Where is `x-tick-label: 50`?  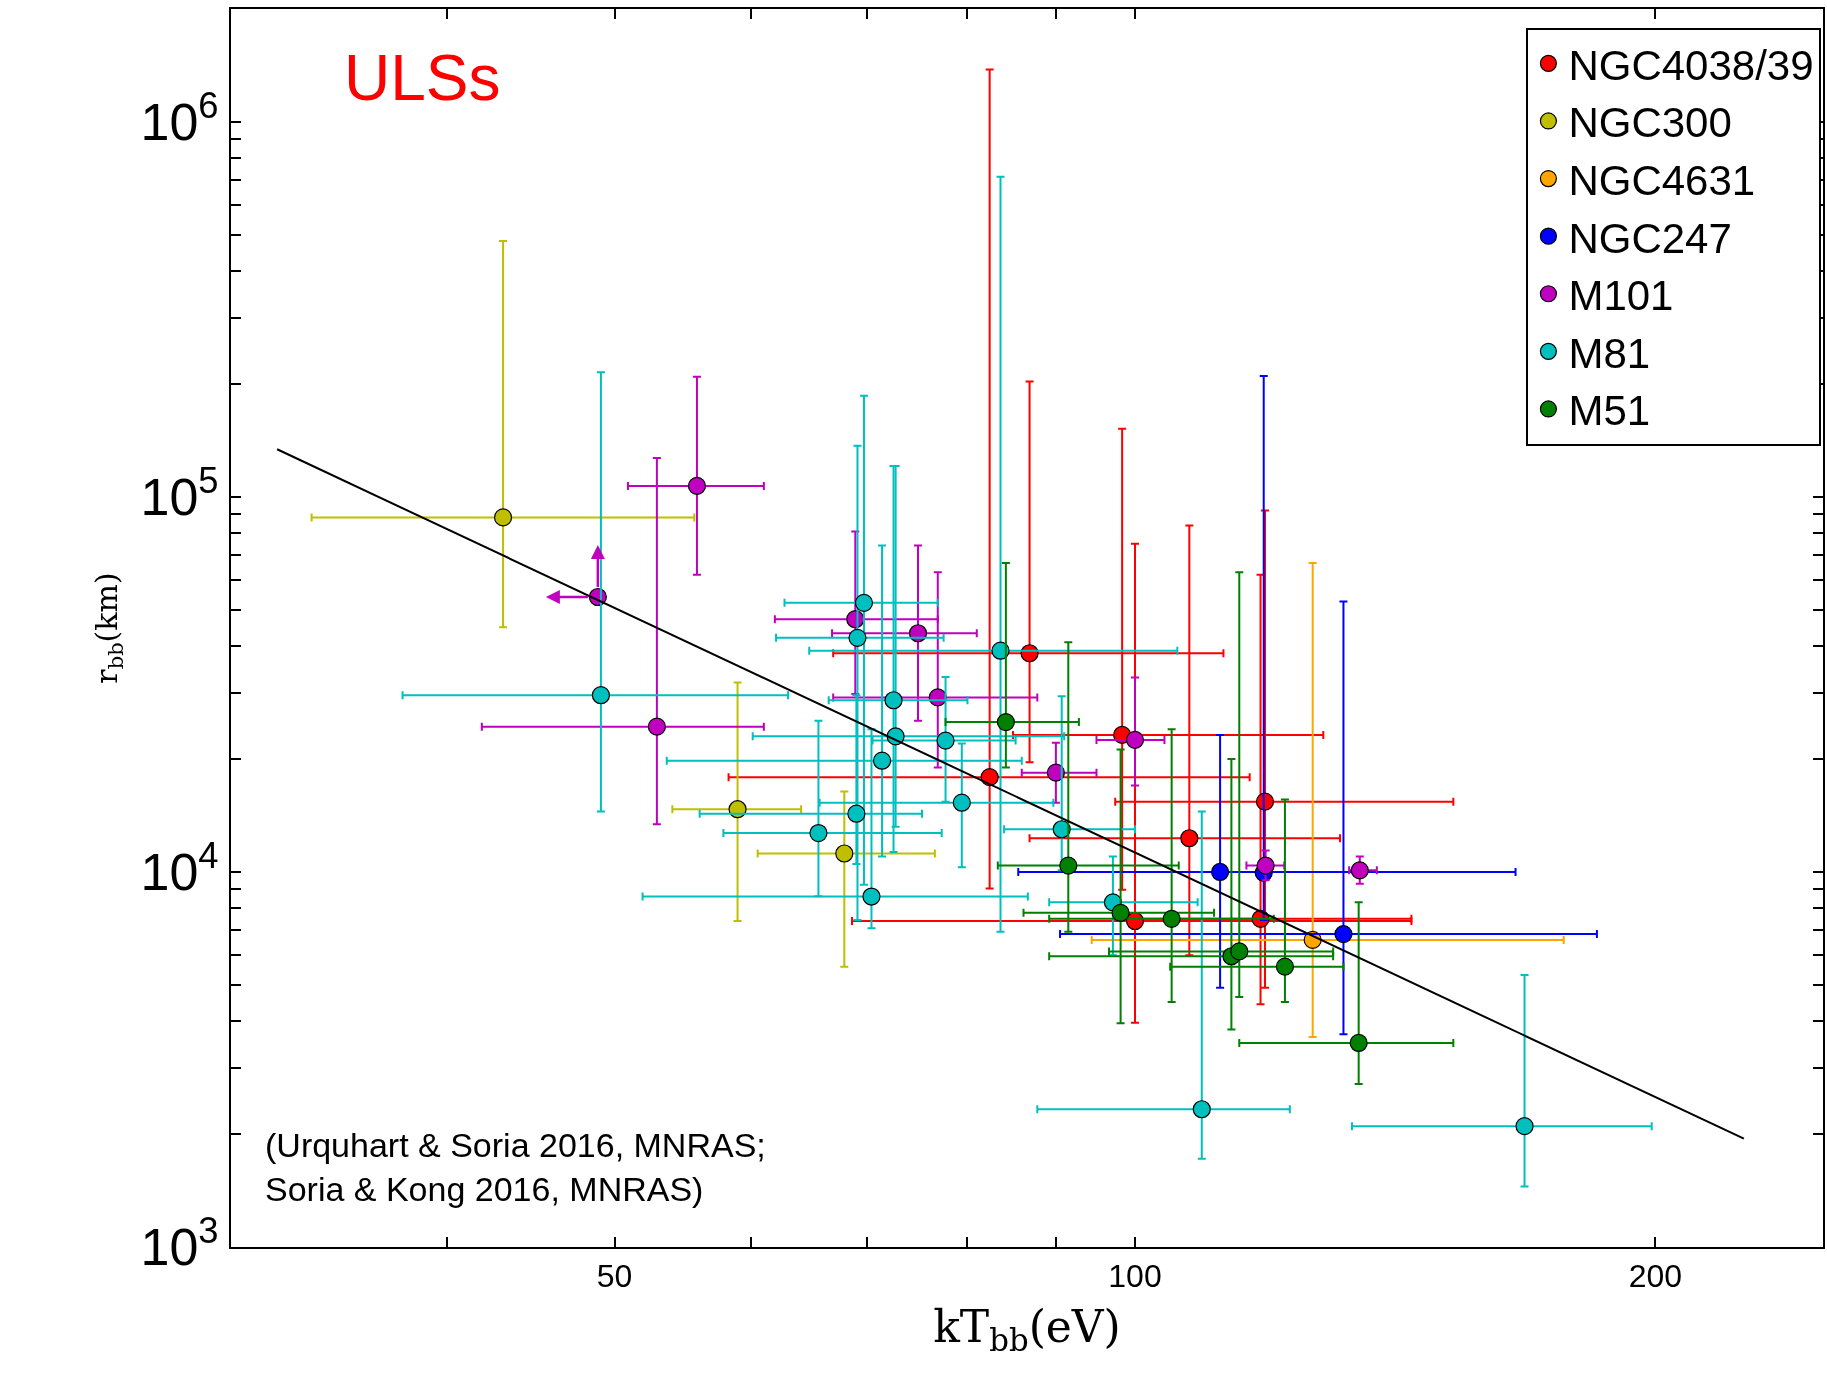
x-tick-label: 50 is located at coordinates (614, 1276).